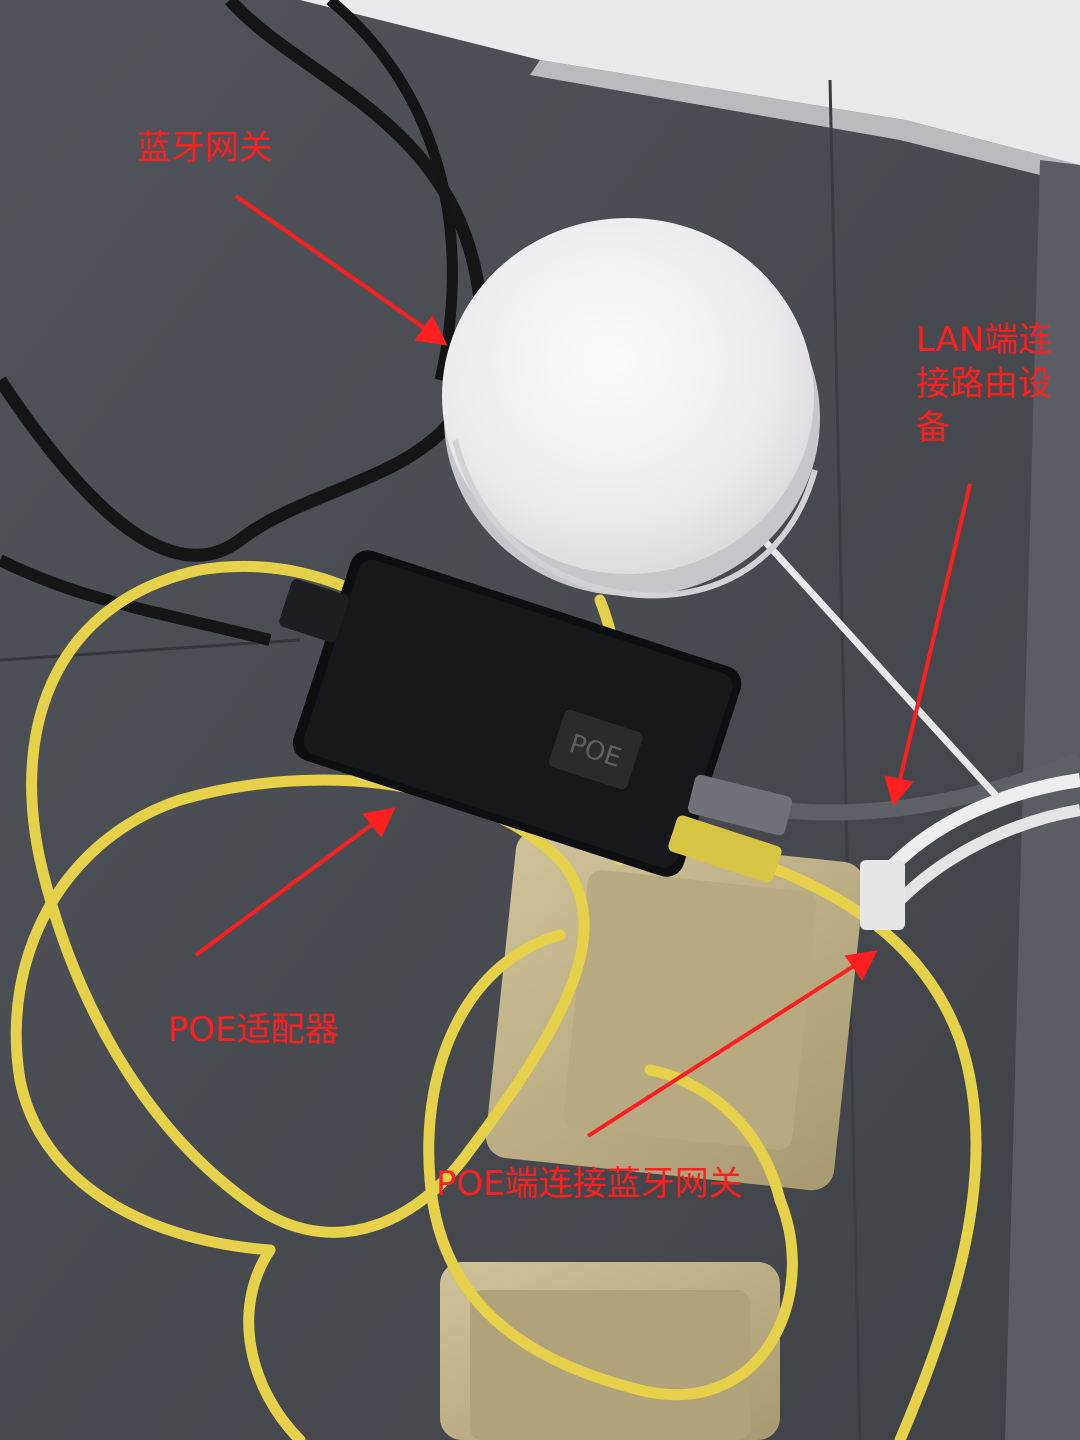  What do you see at coordinates (984, 384) in the screenshot?
I see `lan-port-annotation: LAN端连 接路由设 备` at bounding box center [984, 384].